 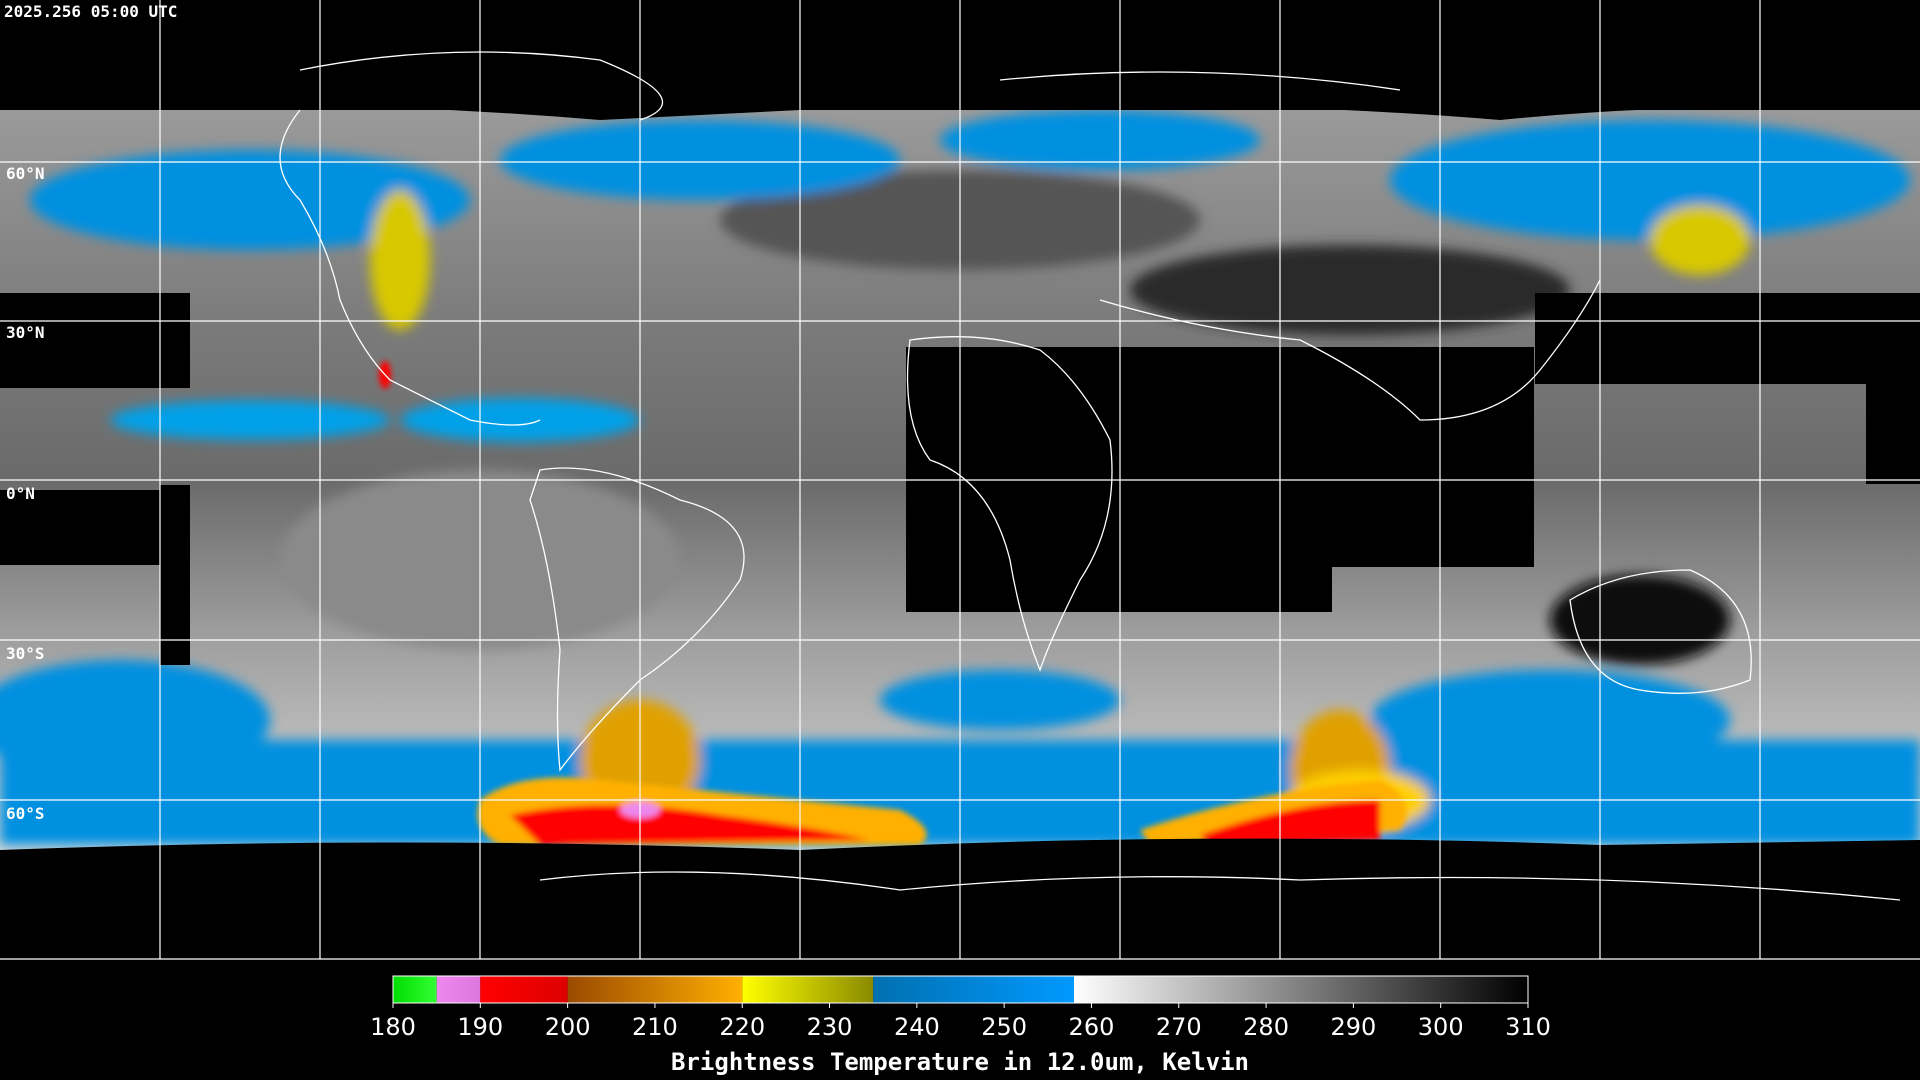 I want to click on colorbar-tick-label: 300, so click(x=1441, y=1027).